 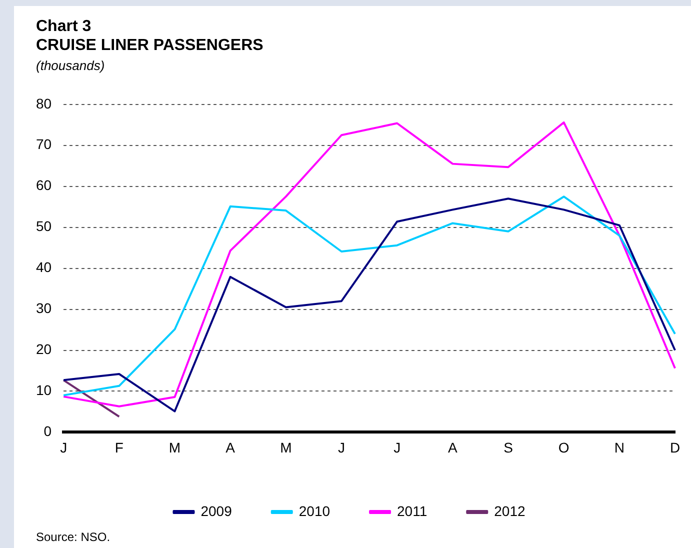 I want to click on y-tick-label: 10, so click(x=44, y=390).